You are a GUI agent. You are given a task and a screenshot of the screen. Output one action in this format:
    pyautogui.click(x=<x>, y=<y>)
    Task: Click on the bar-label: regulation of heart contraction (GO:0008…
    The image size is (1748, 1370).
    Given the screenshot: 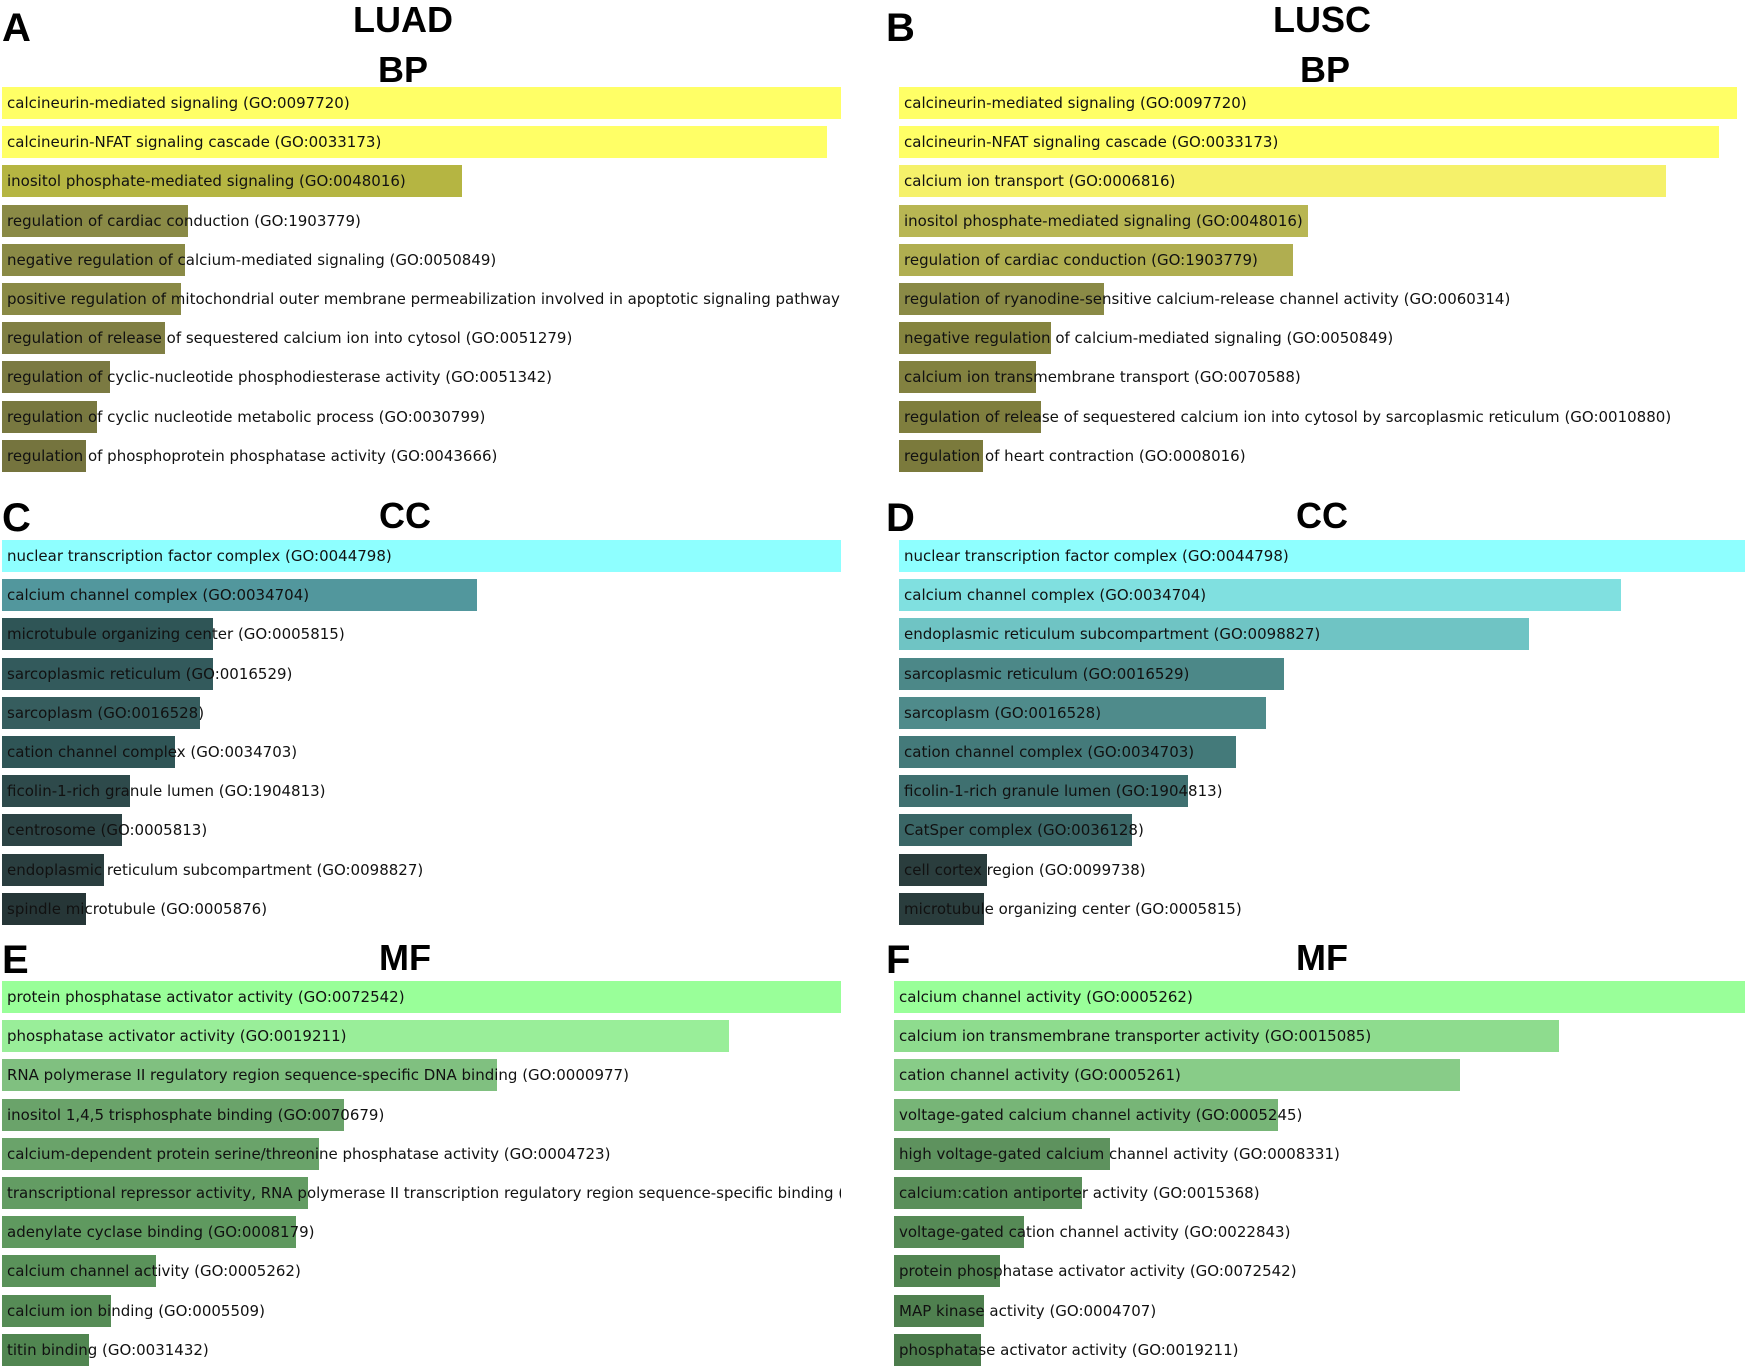 What is the action you would take?
    pyautogui.click(x=1075, y=455)
    